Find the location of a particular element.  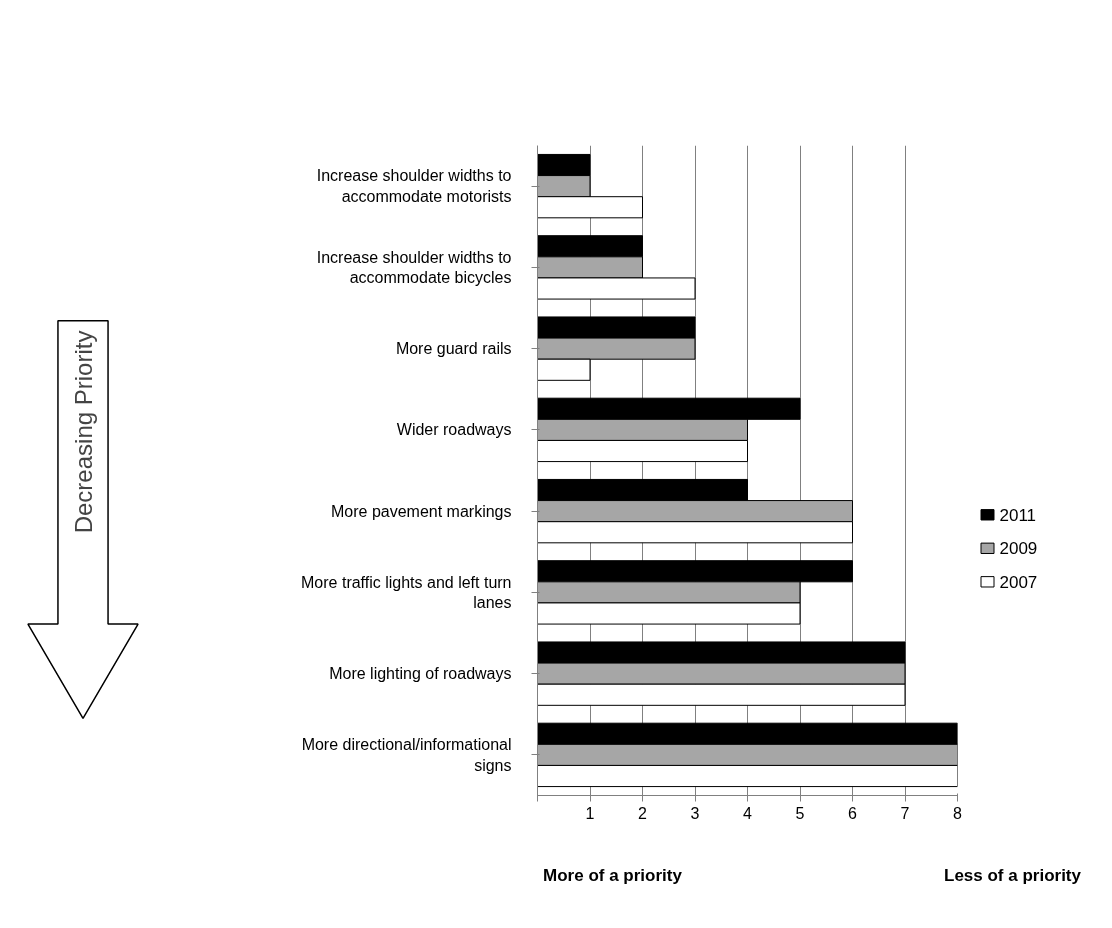

text: More of a priority is located at coordinates (613, 875).